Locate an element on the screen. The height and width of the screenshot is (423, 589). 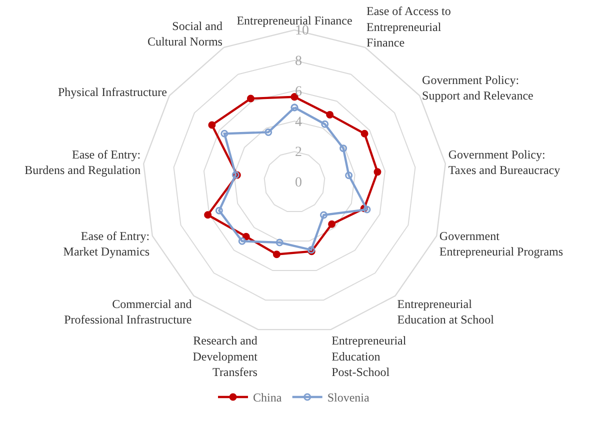
spoke-label: Entrepreneurial Education at School is located at coordinates (446, 311).